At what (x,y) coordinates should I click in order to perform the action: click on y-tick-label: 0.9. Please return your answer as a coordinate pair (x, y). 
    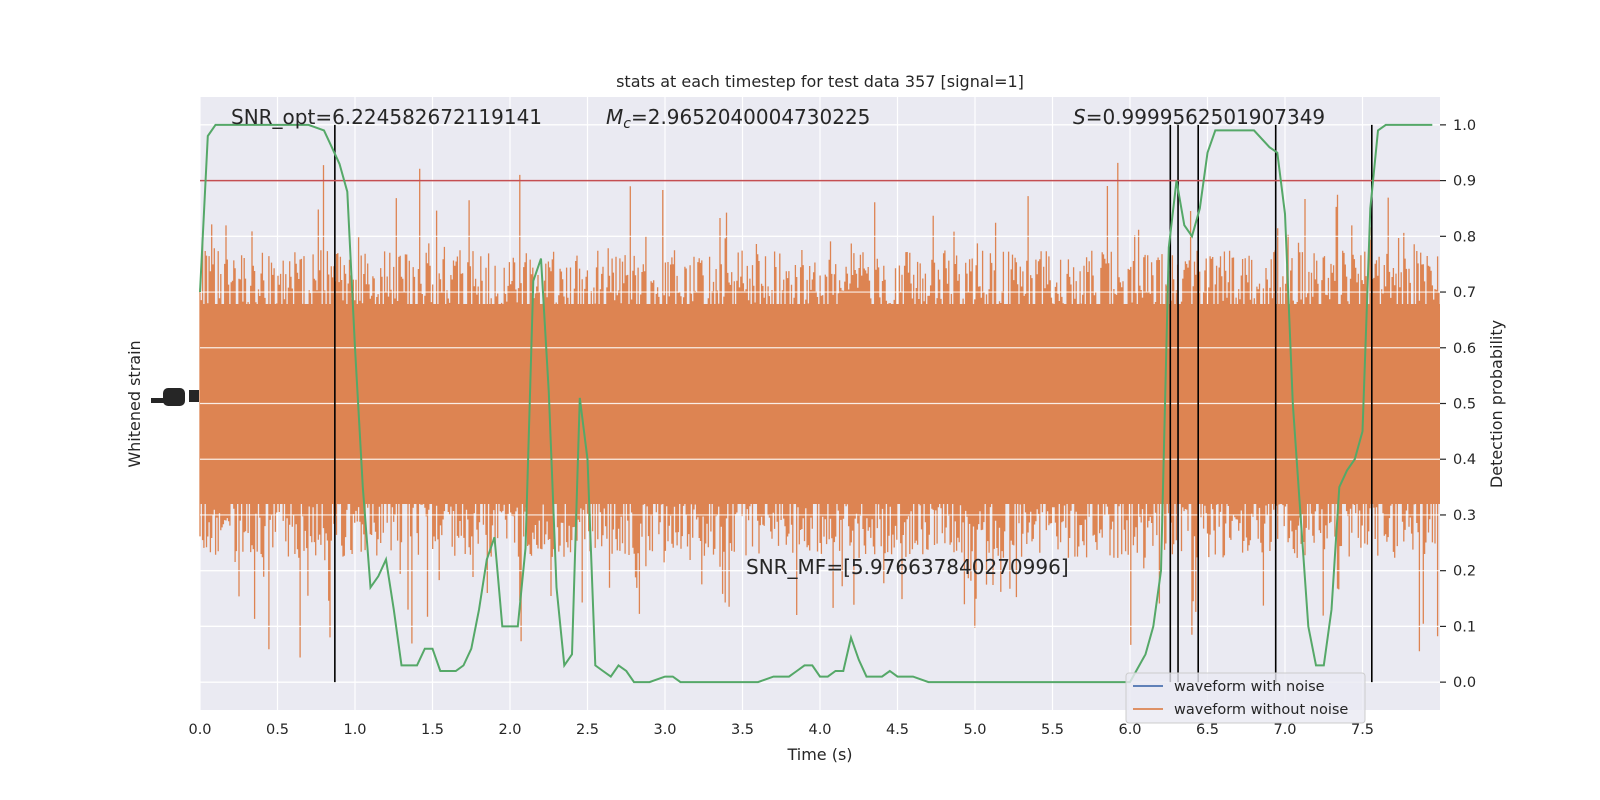
    Looking at the image, I should click on (1464, 182).